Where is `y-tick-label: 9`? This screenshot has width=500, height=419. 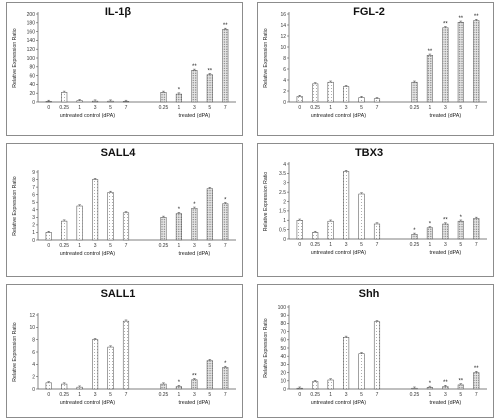 y-tick-label: 9 is located at coordinates (33, 173).